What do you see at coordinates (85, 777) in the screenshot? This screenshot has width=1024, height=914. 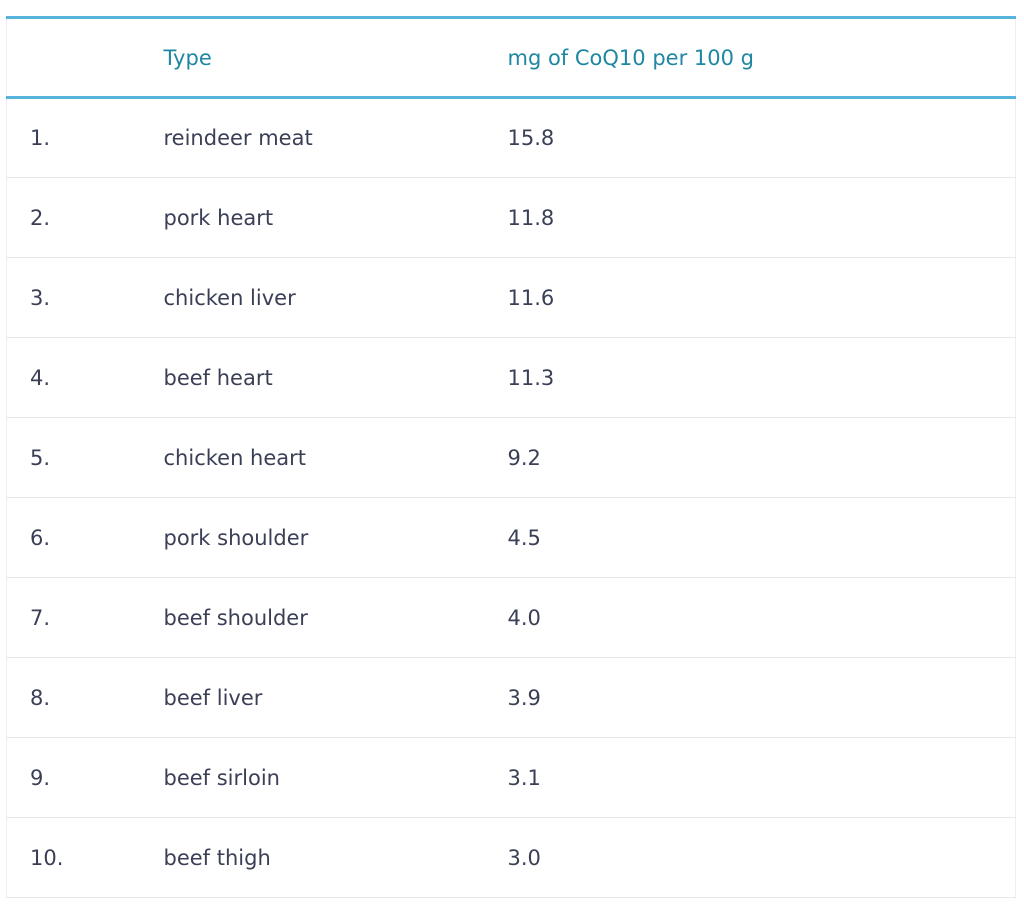 I see `cell-rank: 9.` at bounding box center [85, 777].